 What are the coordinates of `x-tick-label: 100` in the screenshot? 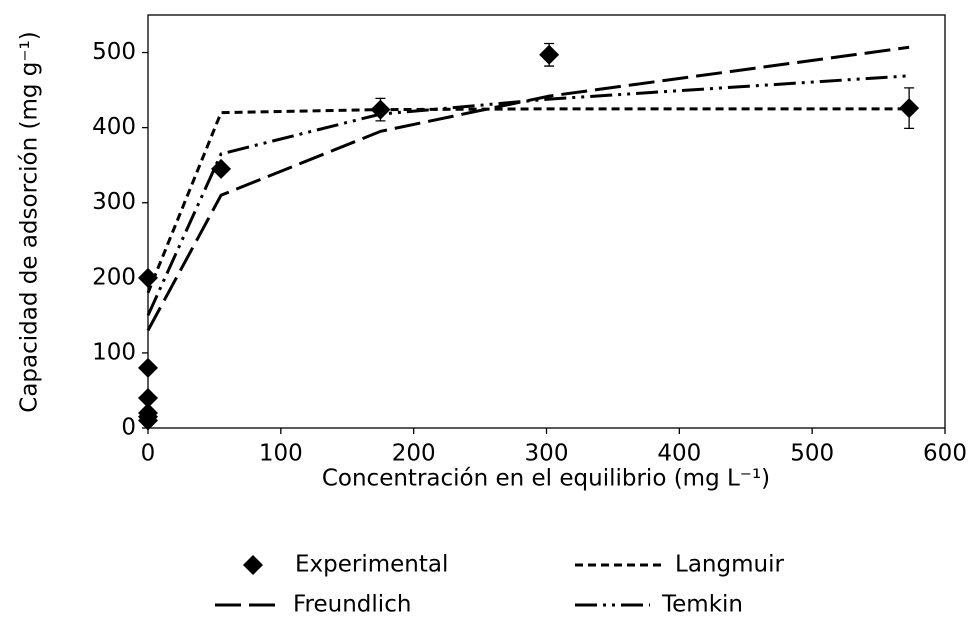 It's located at (281, 454).